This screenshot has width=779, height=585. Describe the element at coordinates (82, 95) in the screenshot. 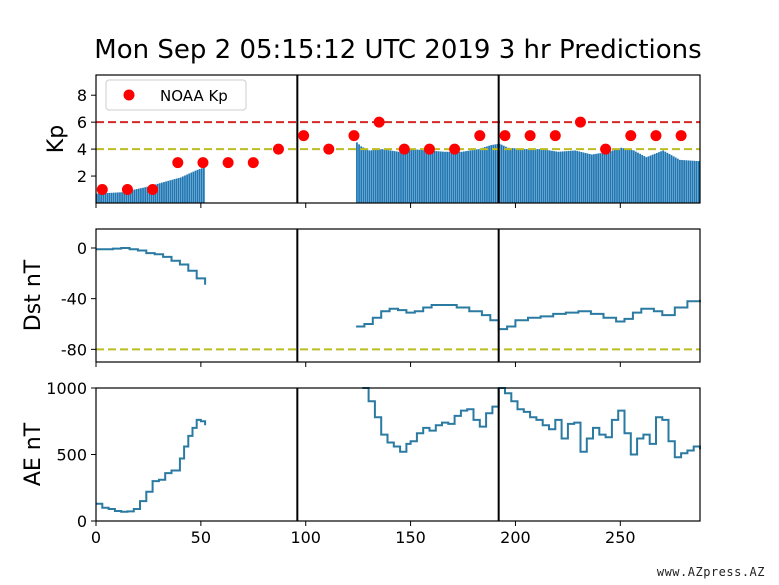

I see `kp-ytick-label: 8` at that location.